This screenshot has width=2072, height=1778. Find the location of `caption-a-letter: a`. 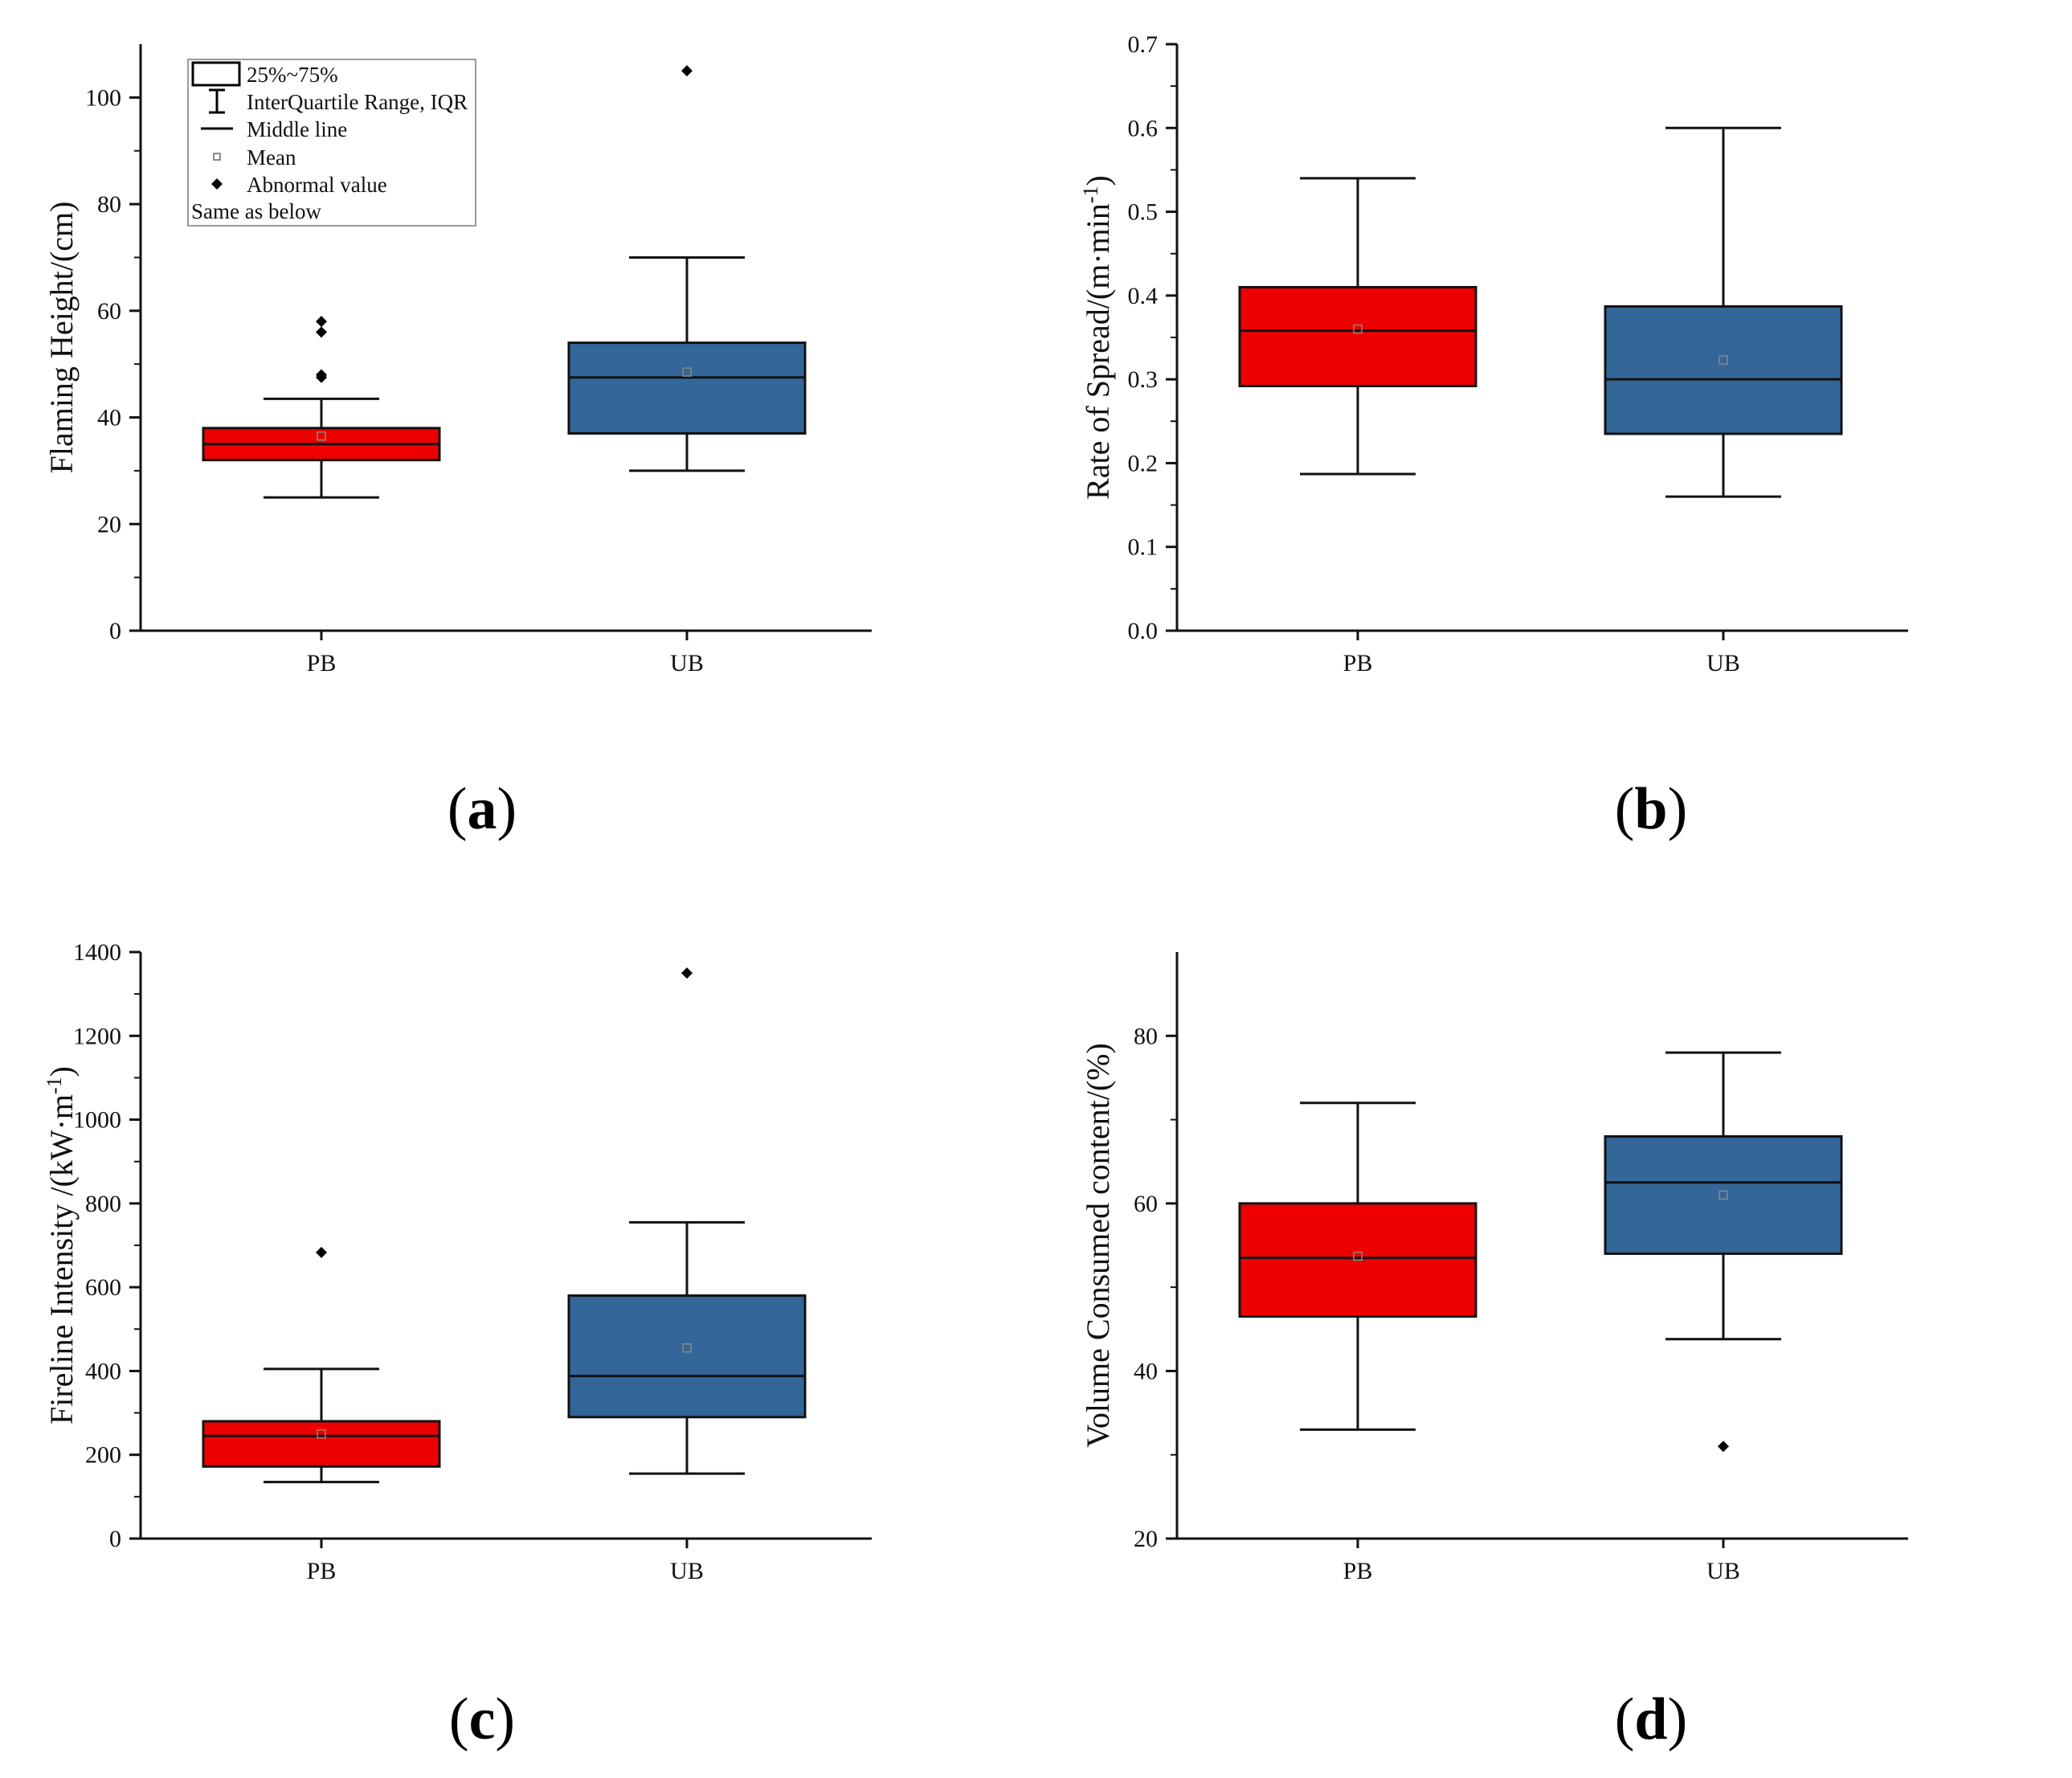

caption-a-letter: a is located at coordinates (482, 809).